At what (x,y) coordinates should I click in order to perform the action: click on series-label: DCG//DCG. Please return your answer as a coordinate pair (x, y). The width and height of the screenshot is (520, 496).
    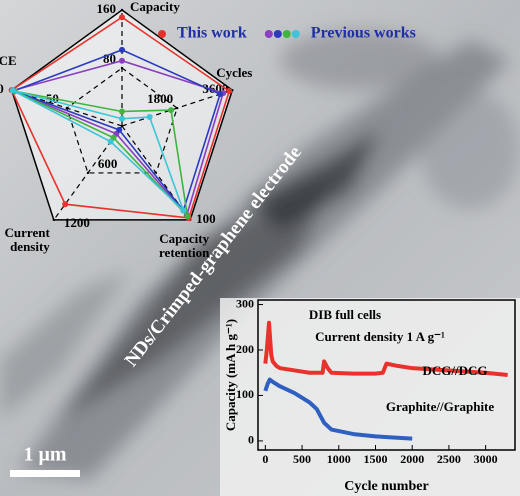
    Looking at the image, I should click on (455, 370).